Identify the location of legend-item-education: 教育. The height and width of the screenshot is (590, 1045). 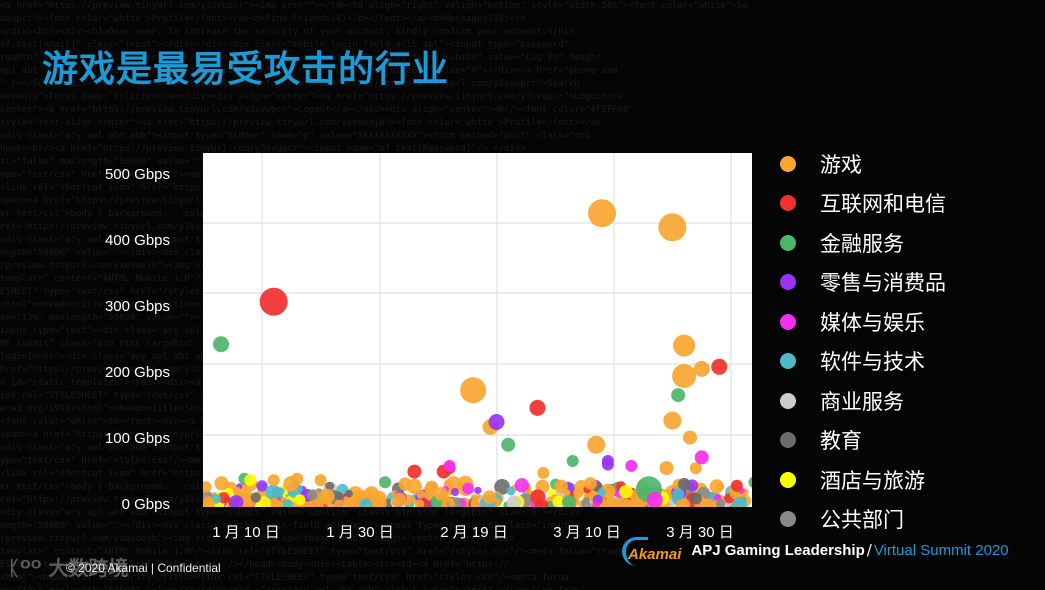
(863, 441).